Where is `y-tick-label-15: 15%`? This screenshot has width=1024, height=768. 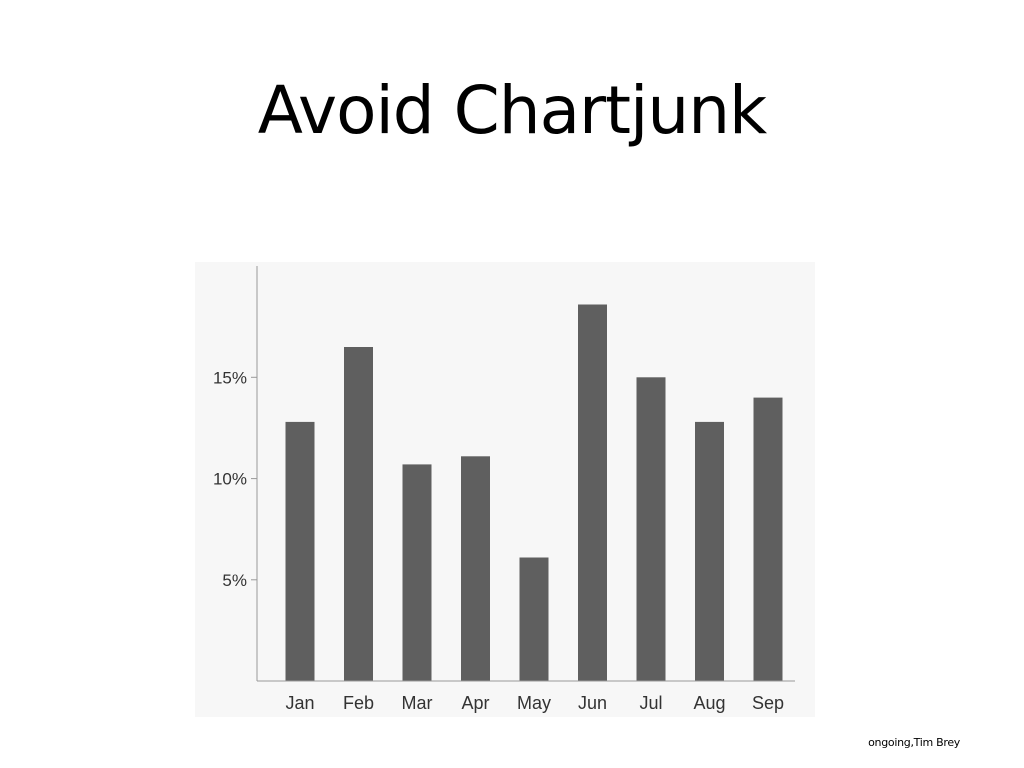 y-tick-label-15: 15% is located at coordinates (230, 377).